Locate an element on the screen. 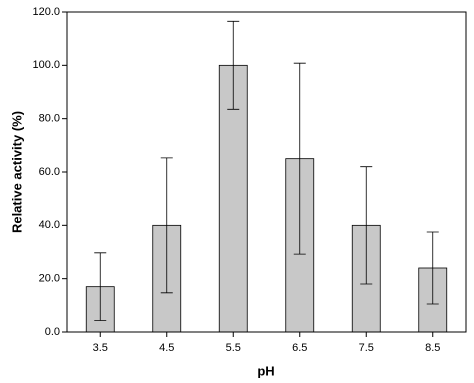  x-tick-label: 3.5 is located at coordinates (100, 348).